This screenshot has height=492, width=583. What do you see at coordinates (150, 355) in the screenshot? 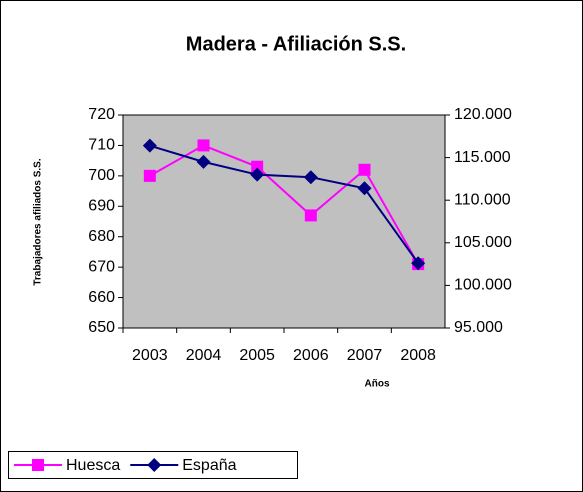
I see `x-tick-label: 2003` at bounding box center [150, 355].